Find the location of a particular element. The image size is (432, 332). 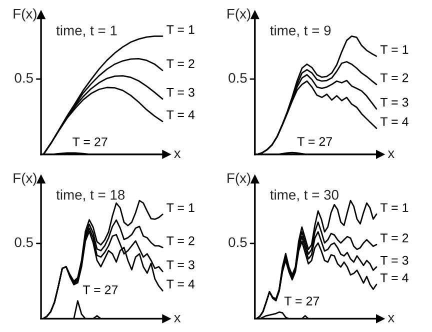

chart-title: time, t = 1 is located at coordinates (86, 31).